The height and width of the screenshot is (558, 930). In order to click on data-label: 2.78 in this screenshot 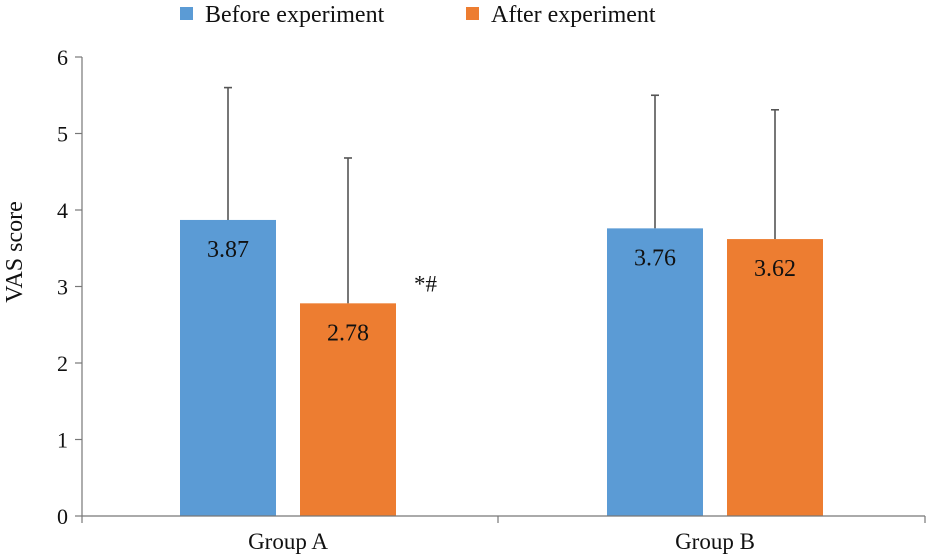, I will do `click(348, 333)`.